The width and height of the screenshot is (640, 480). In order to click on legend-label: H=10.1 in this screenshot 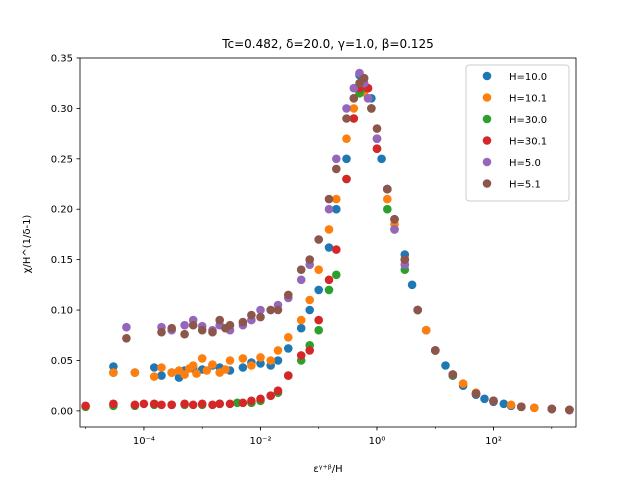, I will do `click(528, 99)`.